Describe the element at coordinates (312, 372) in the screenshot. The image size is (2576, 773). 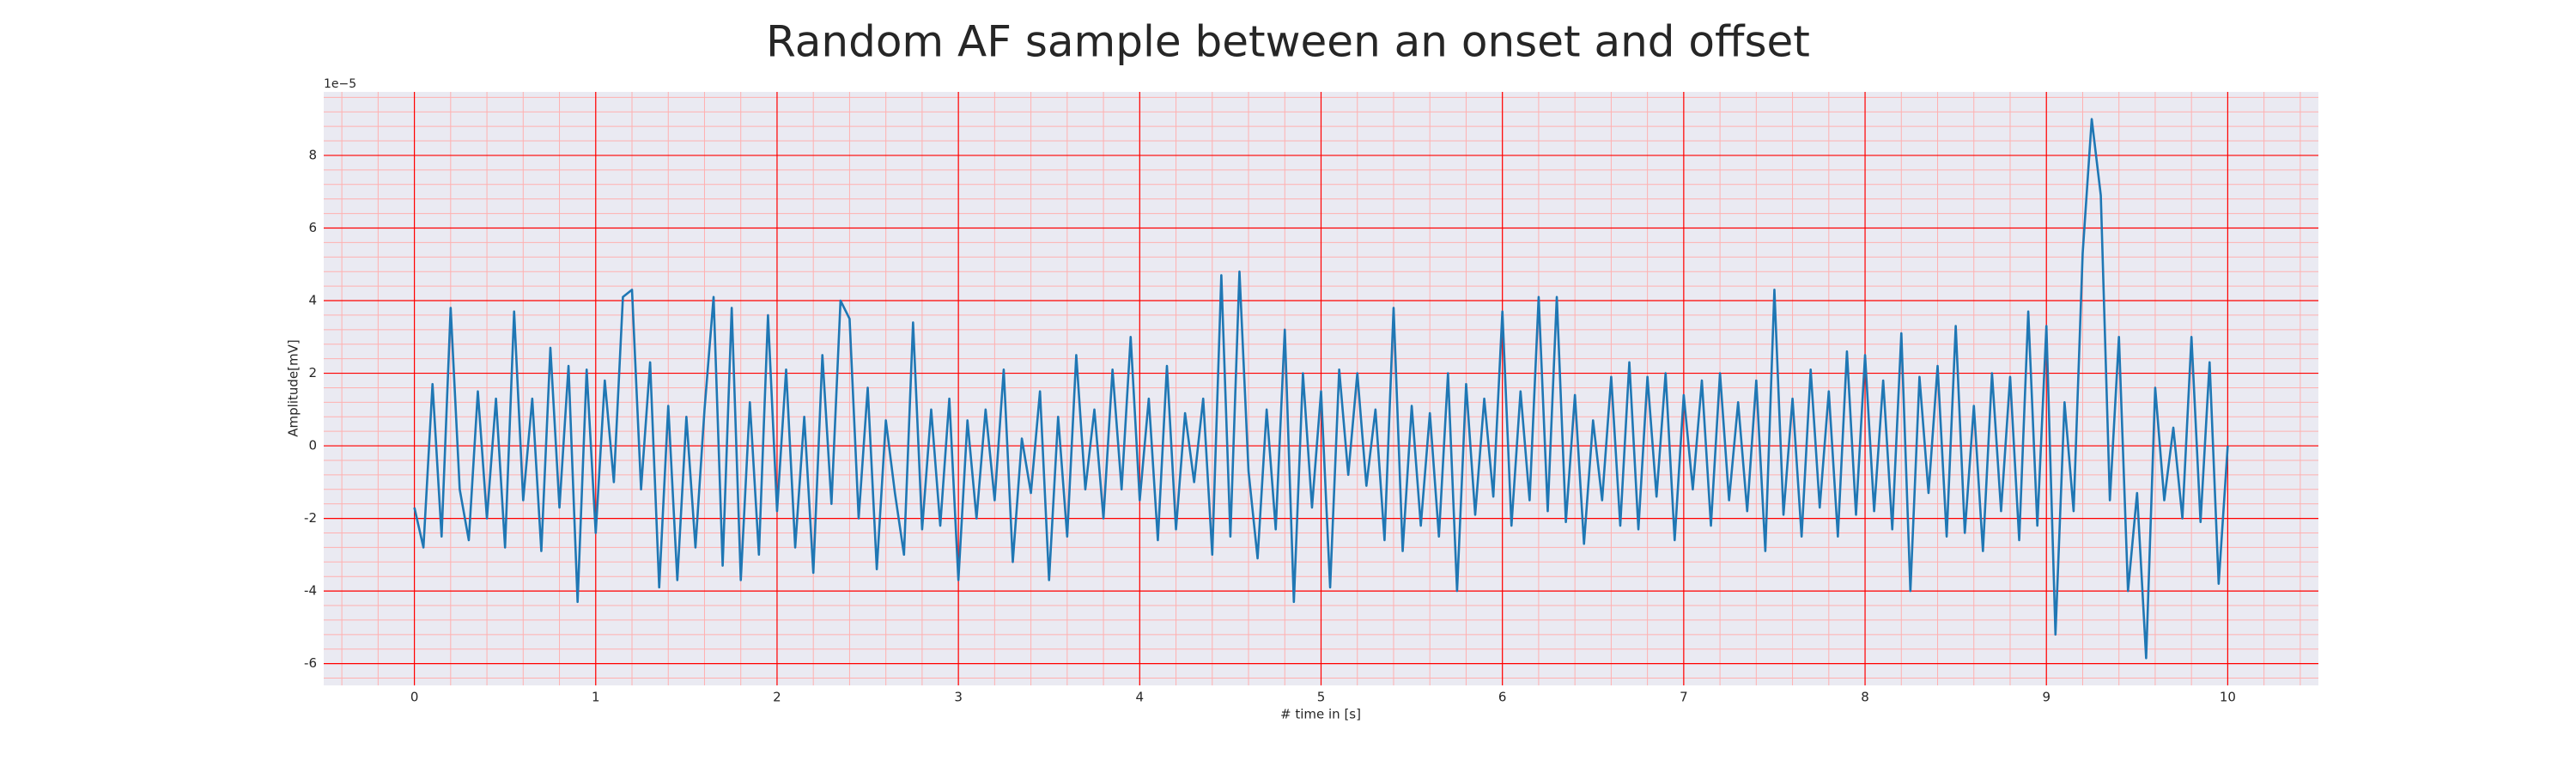
I see `y-tick-label: 2` at that location.